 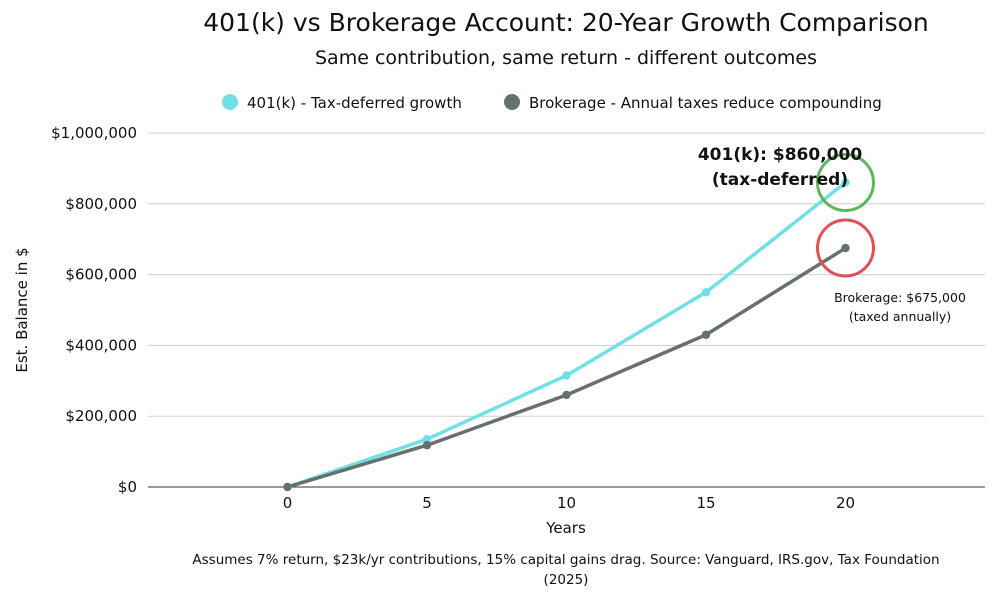 I want to click on x-tick-label: 15, so click(x=705, y=503).